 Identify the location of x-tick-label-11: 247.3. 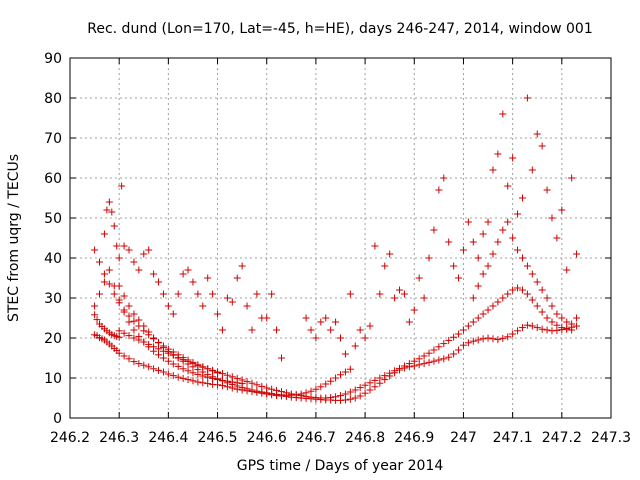
(611, 438).